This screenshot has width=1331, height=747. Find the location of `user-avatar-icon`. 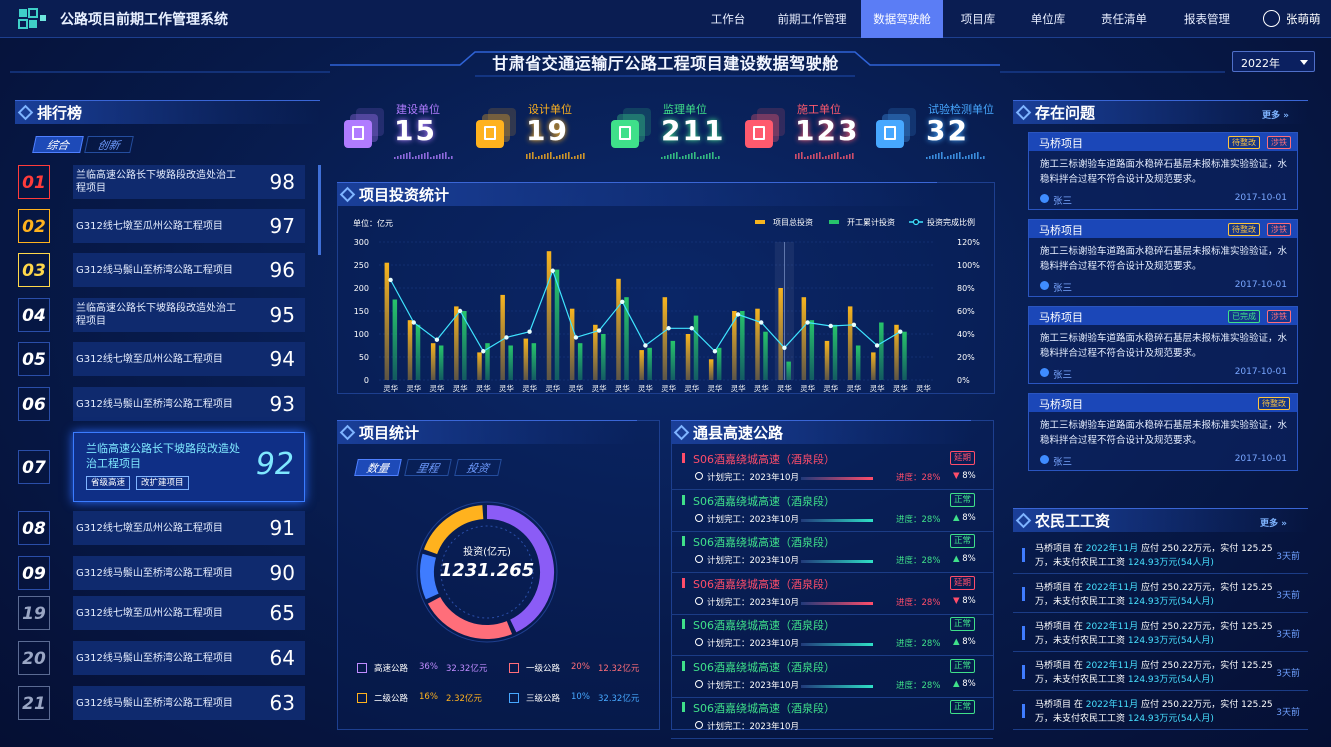

user-avatar-icon is located at coordinates (1271, 18).